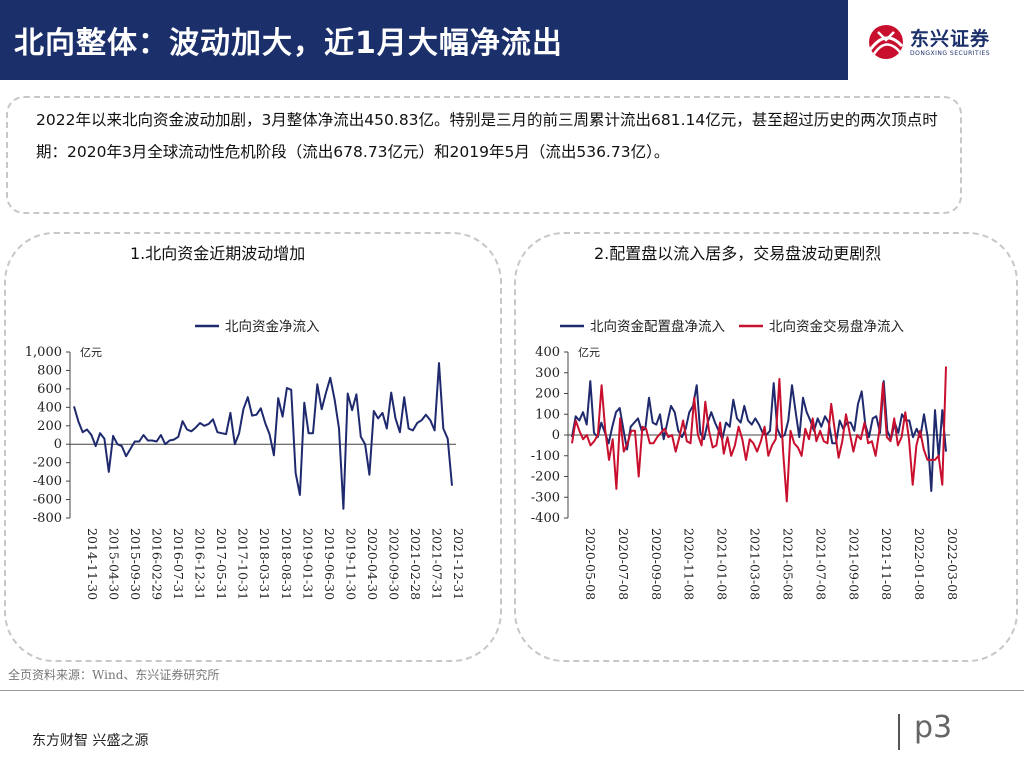  I want to click on logo-emblem-icon, so click(886, 42).